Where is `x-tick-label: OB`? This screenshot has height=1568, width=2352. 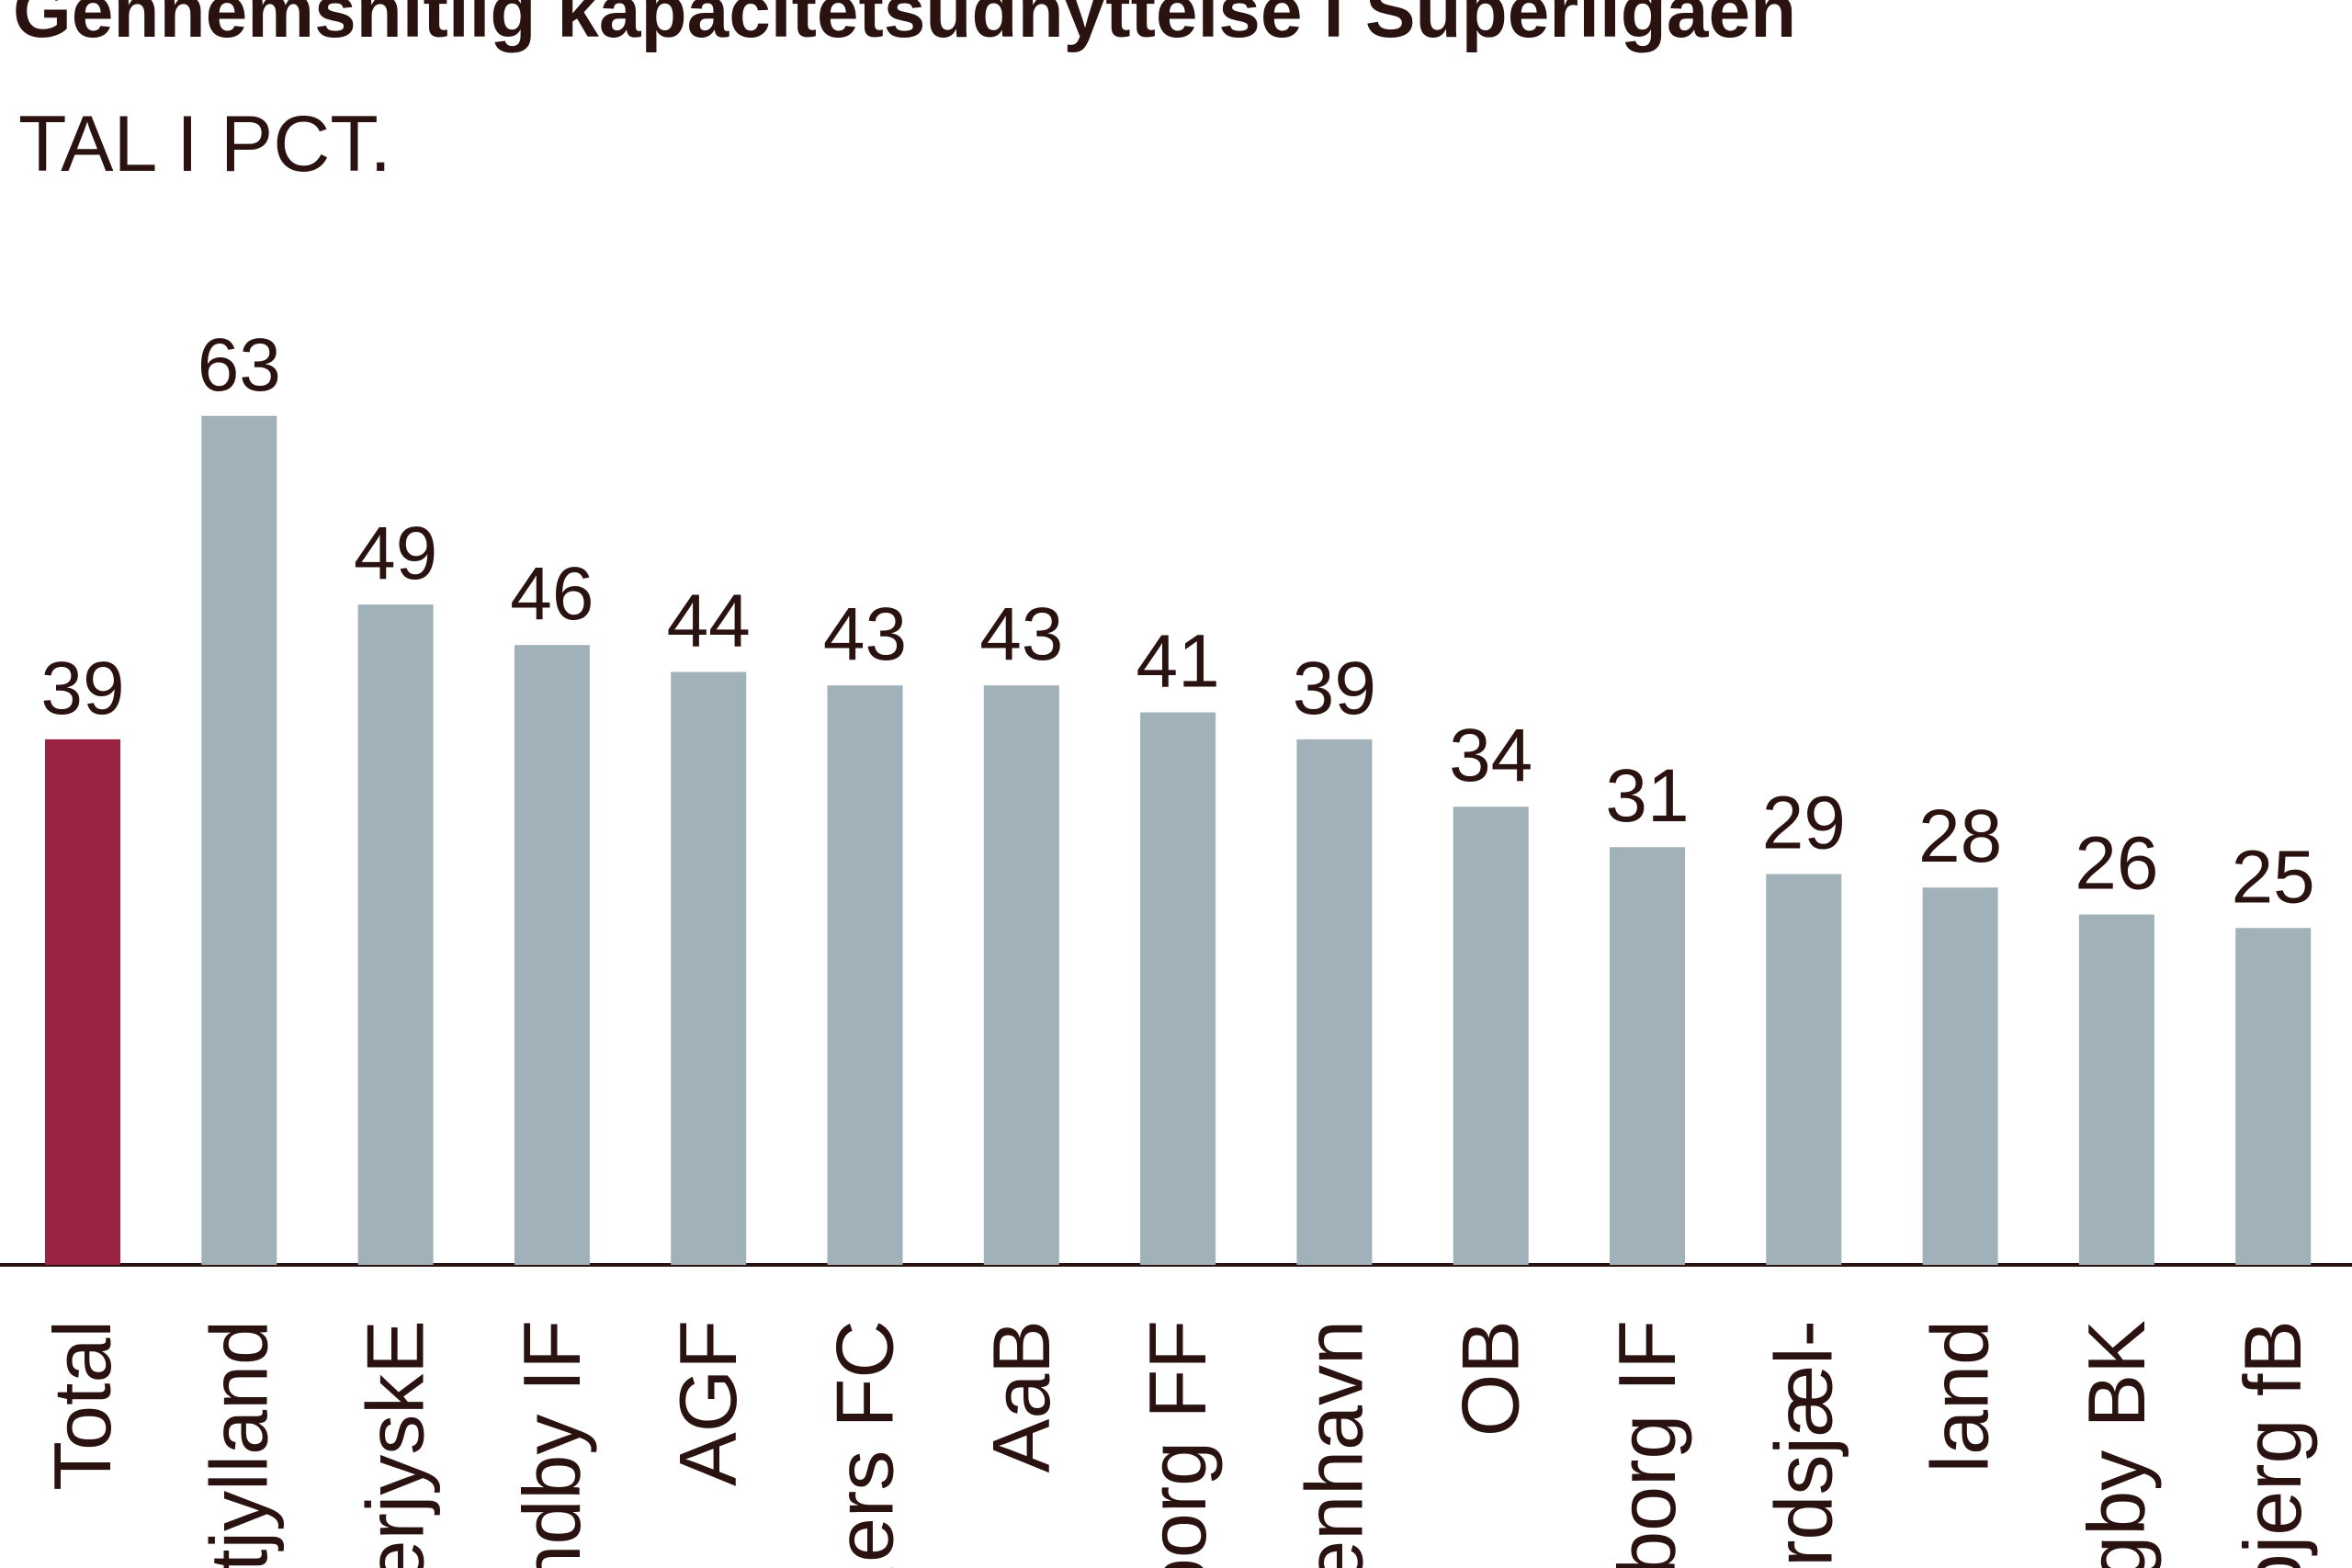
x-tick-label: OB is located at coordinates (1490, 1379).